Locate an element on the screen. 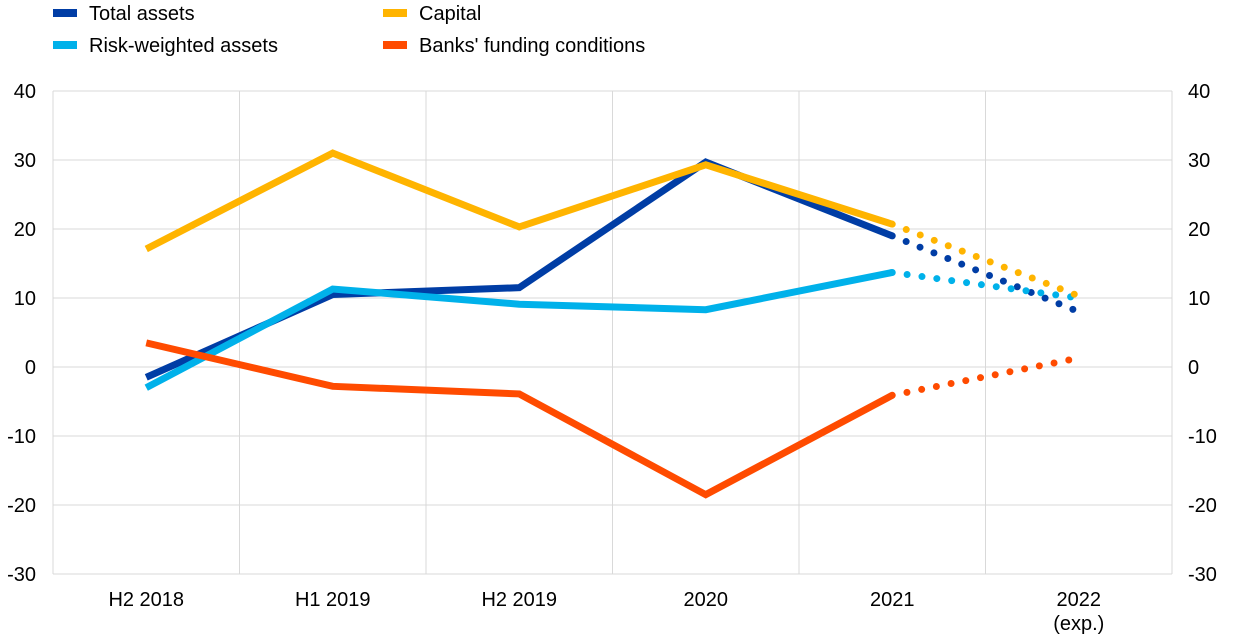  y-tick-label-left: 0 is located at coordinates (30, 368).